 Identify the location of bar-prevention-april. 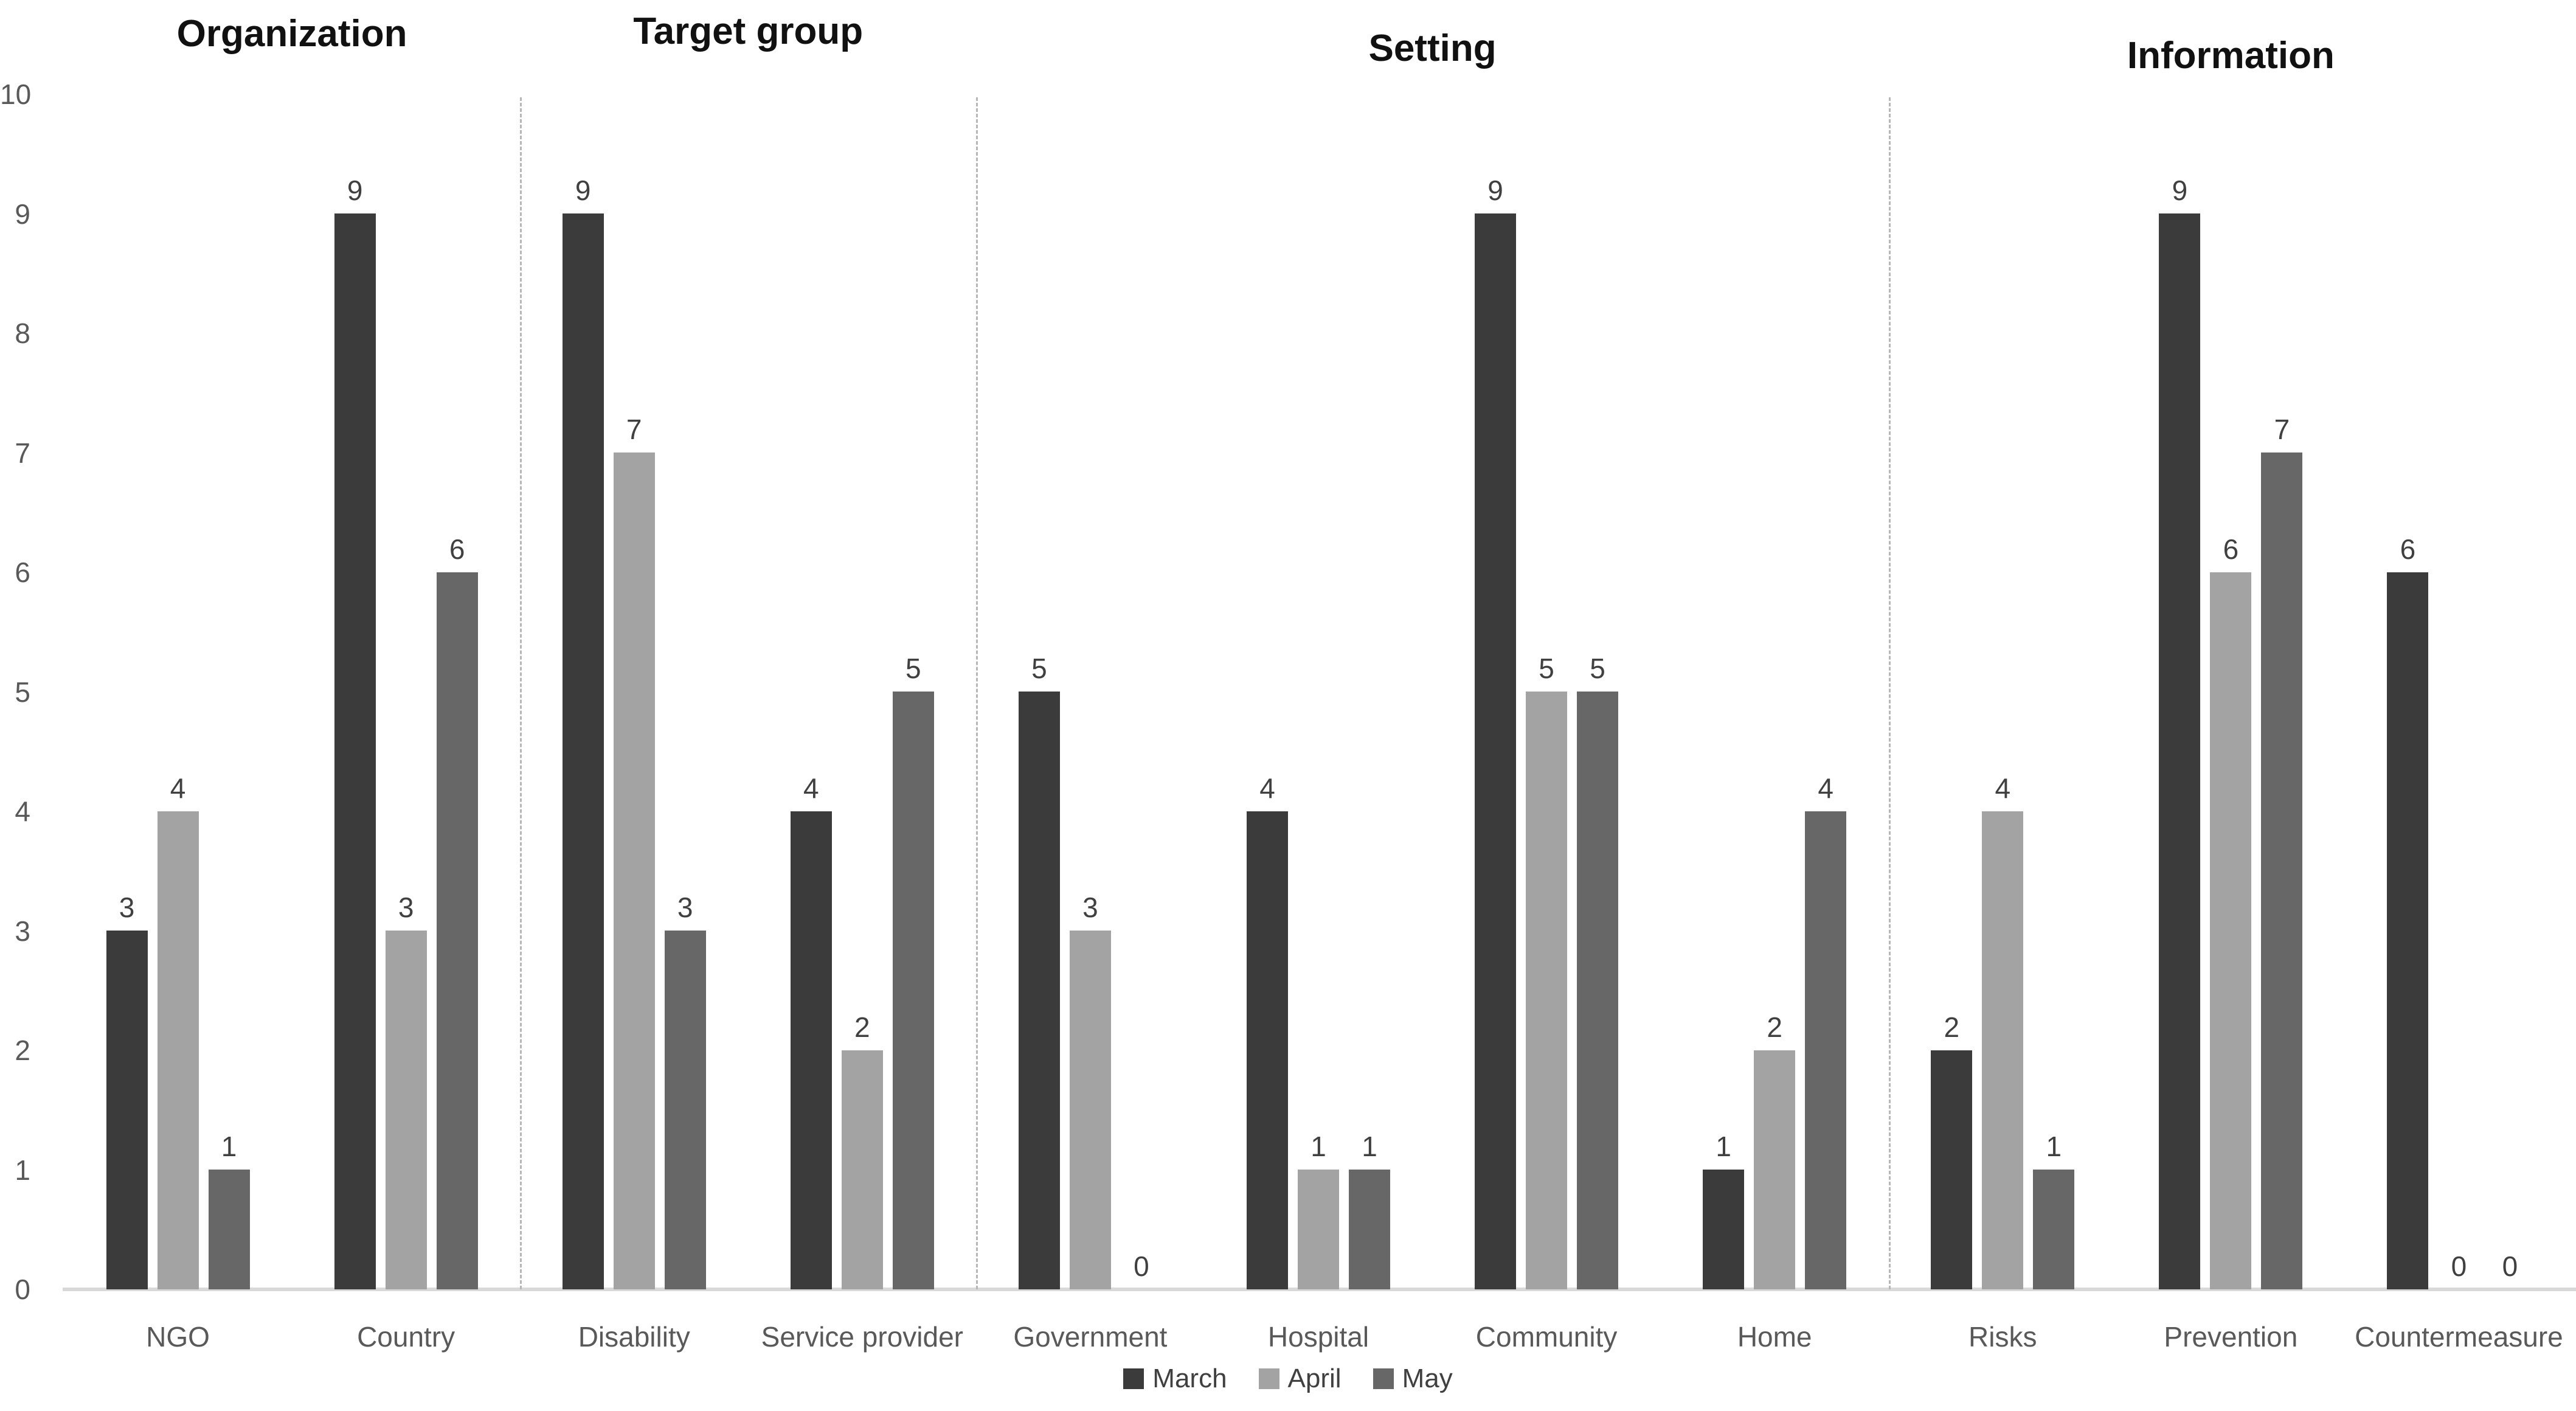
(2231, 930).